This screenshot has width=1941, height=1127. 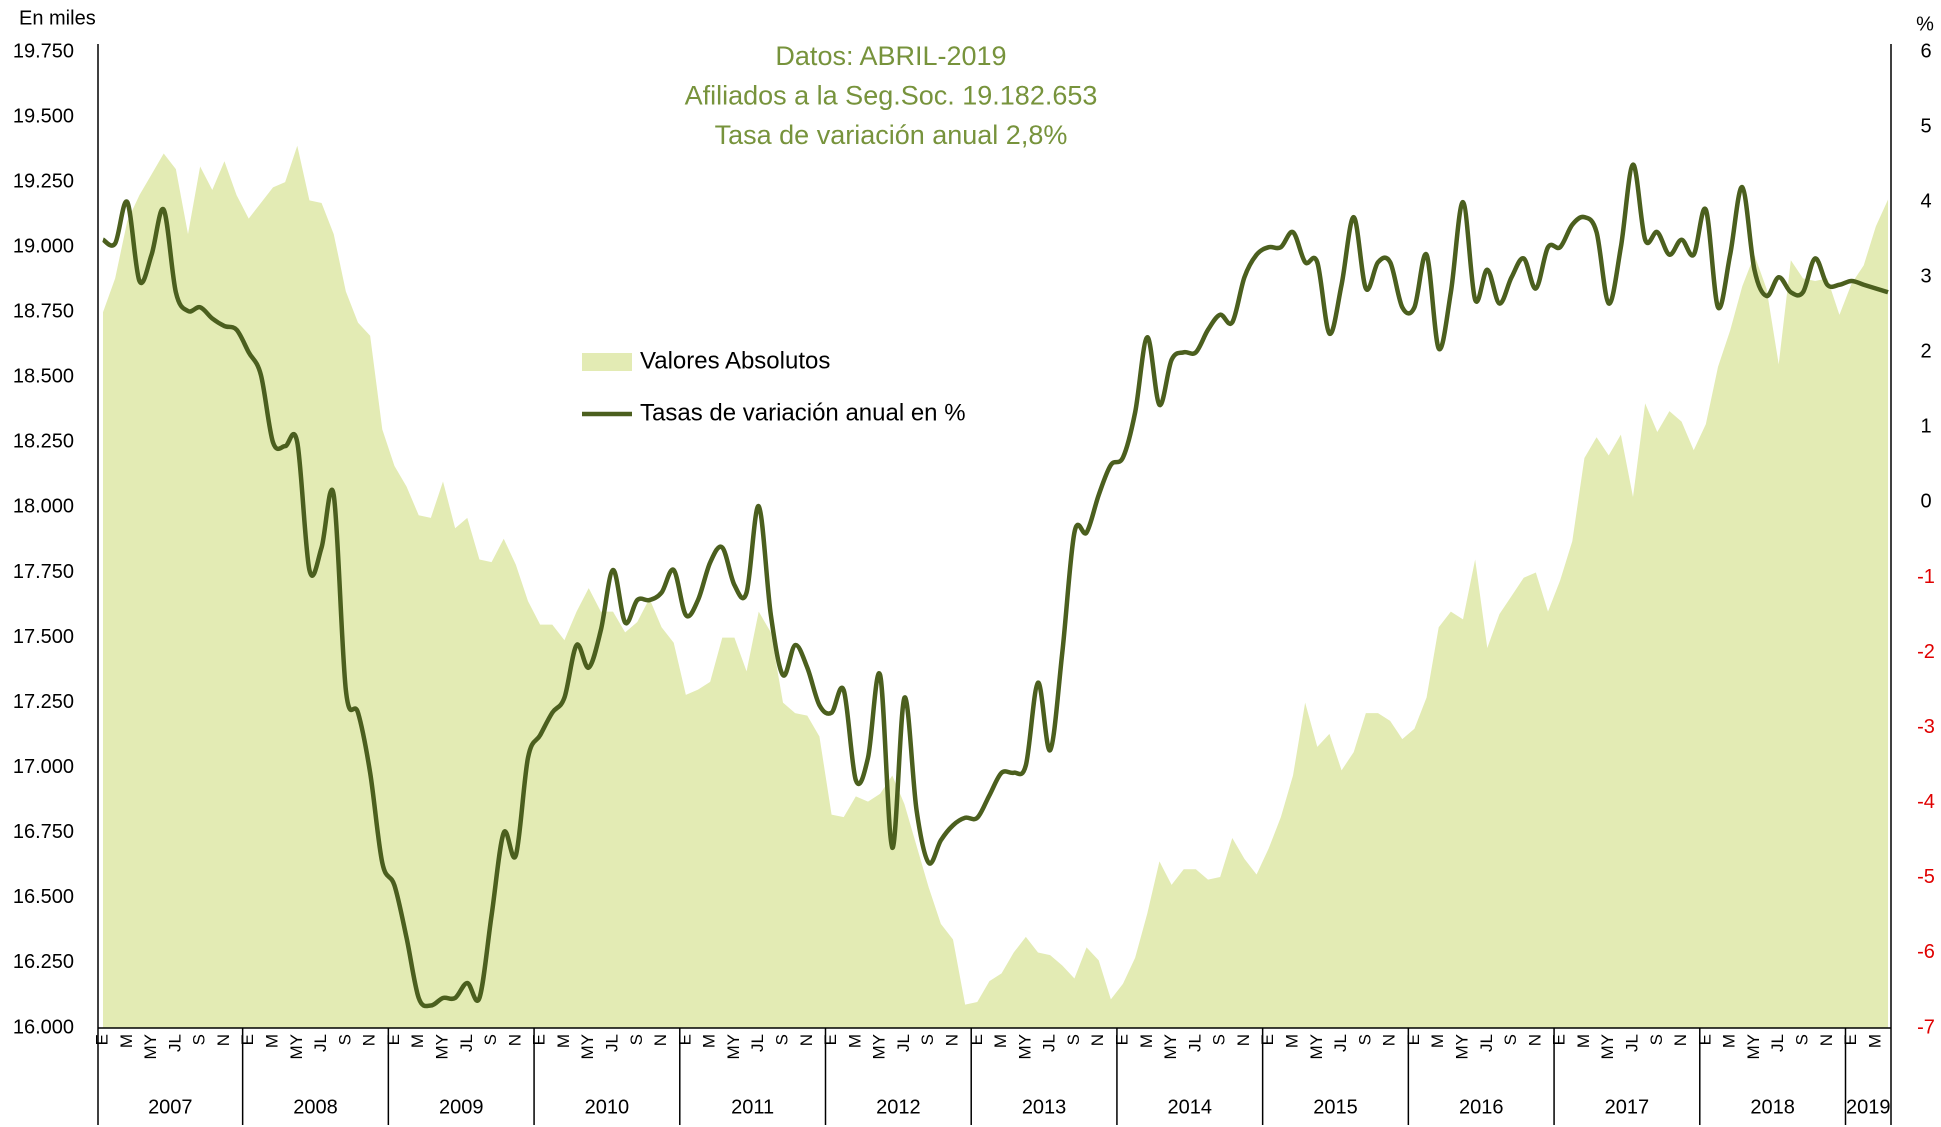 I want to click on y-tick-label: 19.500, so click(x=43, y=116).